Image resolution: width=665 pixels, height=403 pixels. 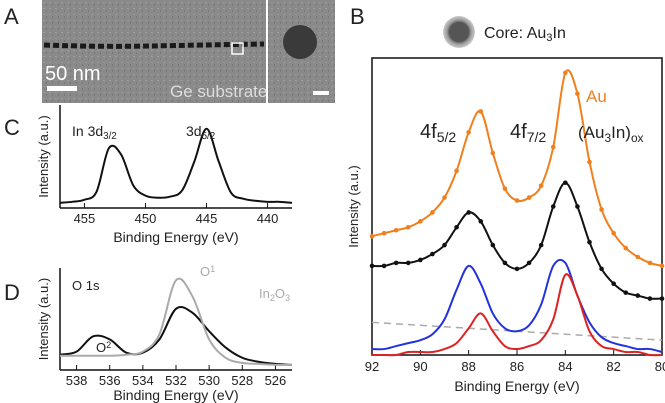 What do you see at coordinates (207, 218) in the screenshot?
I see `x-tick-label: 445` at bounding box center [207, 218].